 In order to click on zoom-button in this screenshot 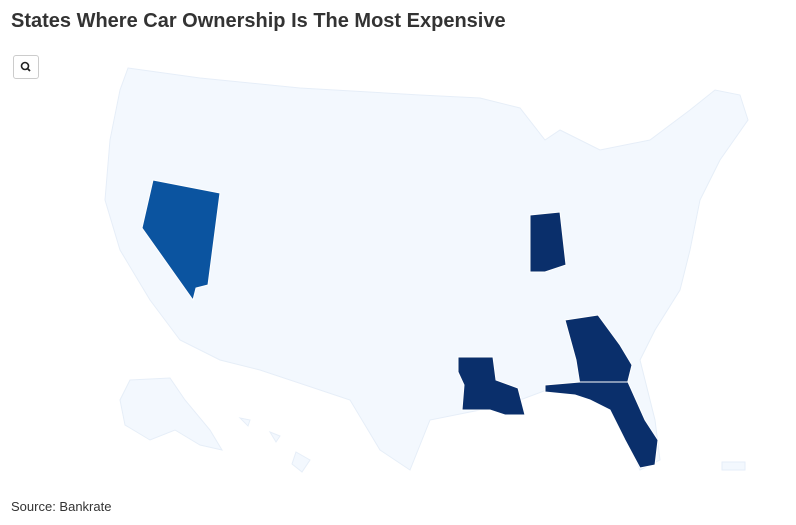, I will do `click(26, 67)`.